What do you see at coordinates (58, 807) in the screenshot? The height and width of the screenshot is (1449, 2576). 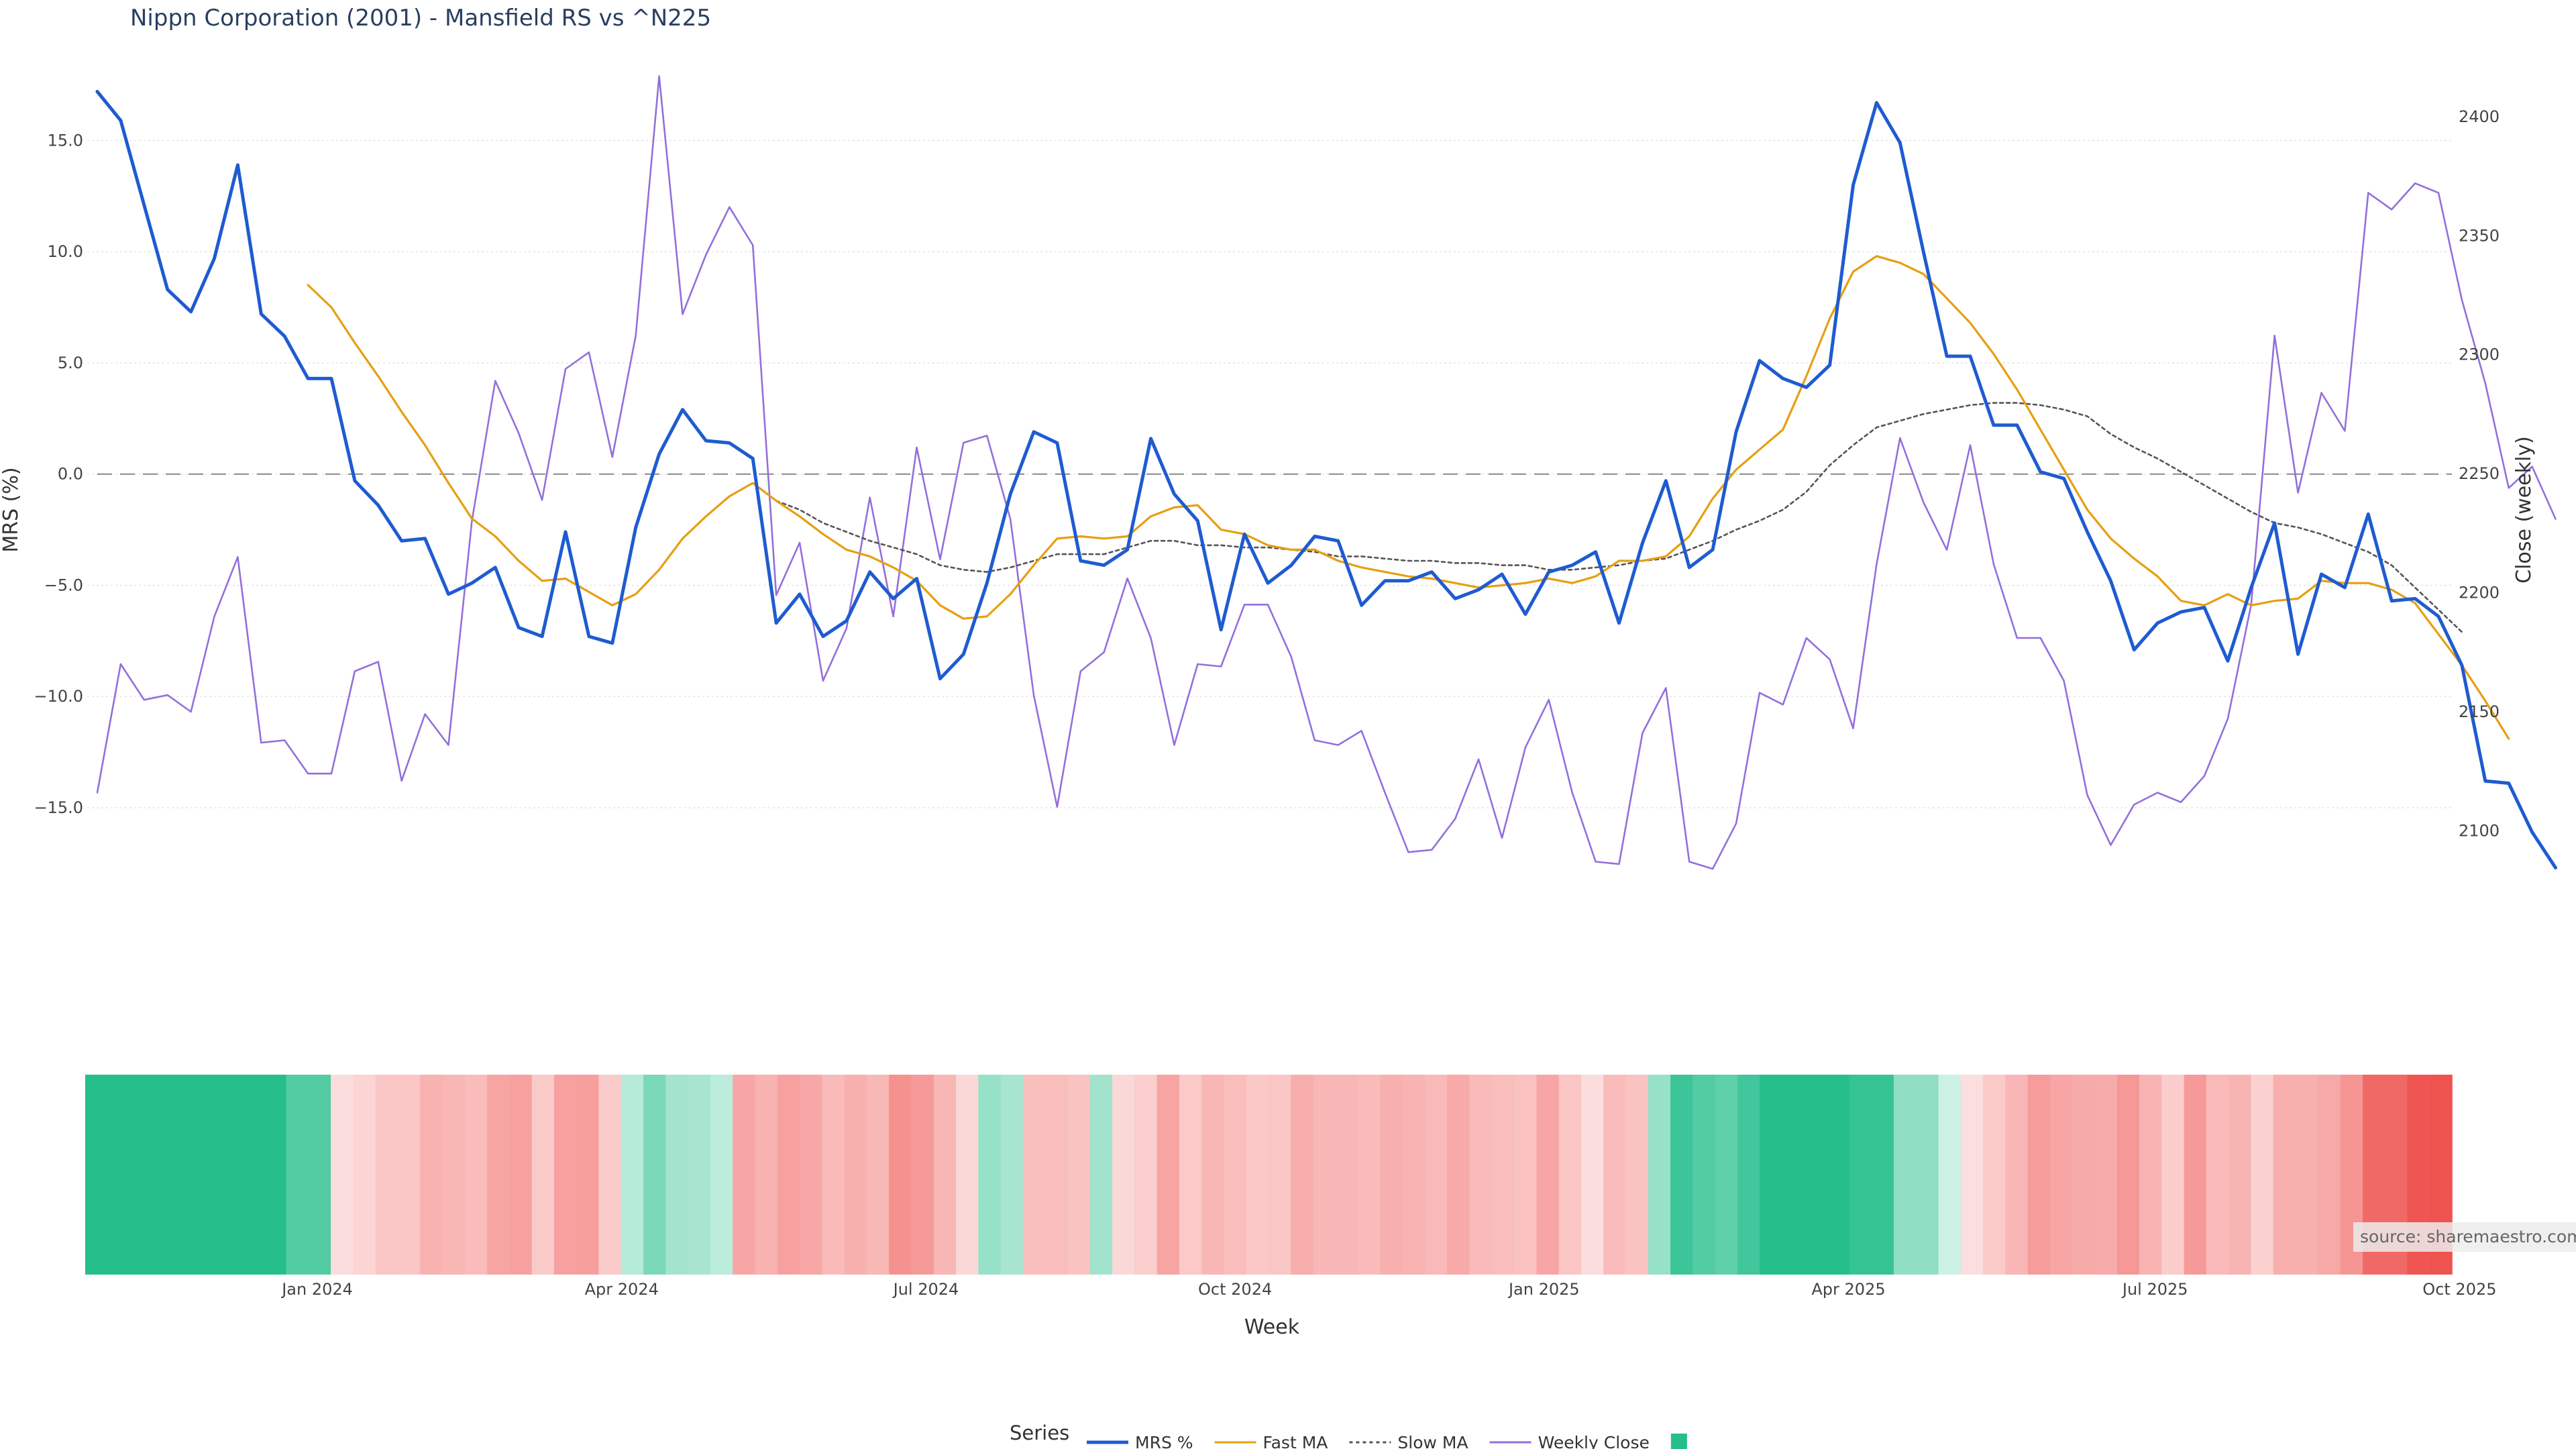 I see `left-tick-label: −15.0` at bounding box center [58, 807].